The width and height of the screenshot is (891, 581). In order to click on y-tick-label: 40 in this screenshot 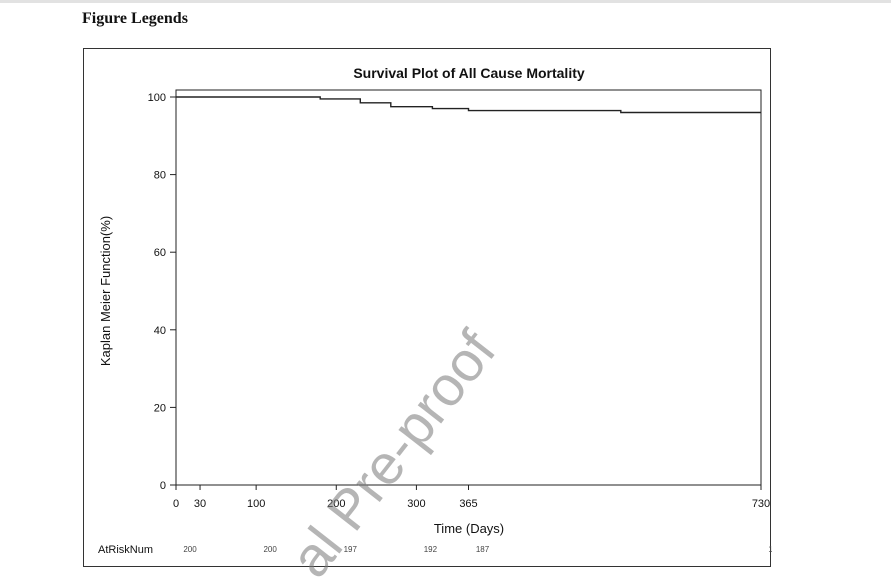, I will do `click(160, 331)`.